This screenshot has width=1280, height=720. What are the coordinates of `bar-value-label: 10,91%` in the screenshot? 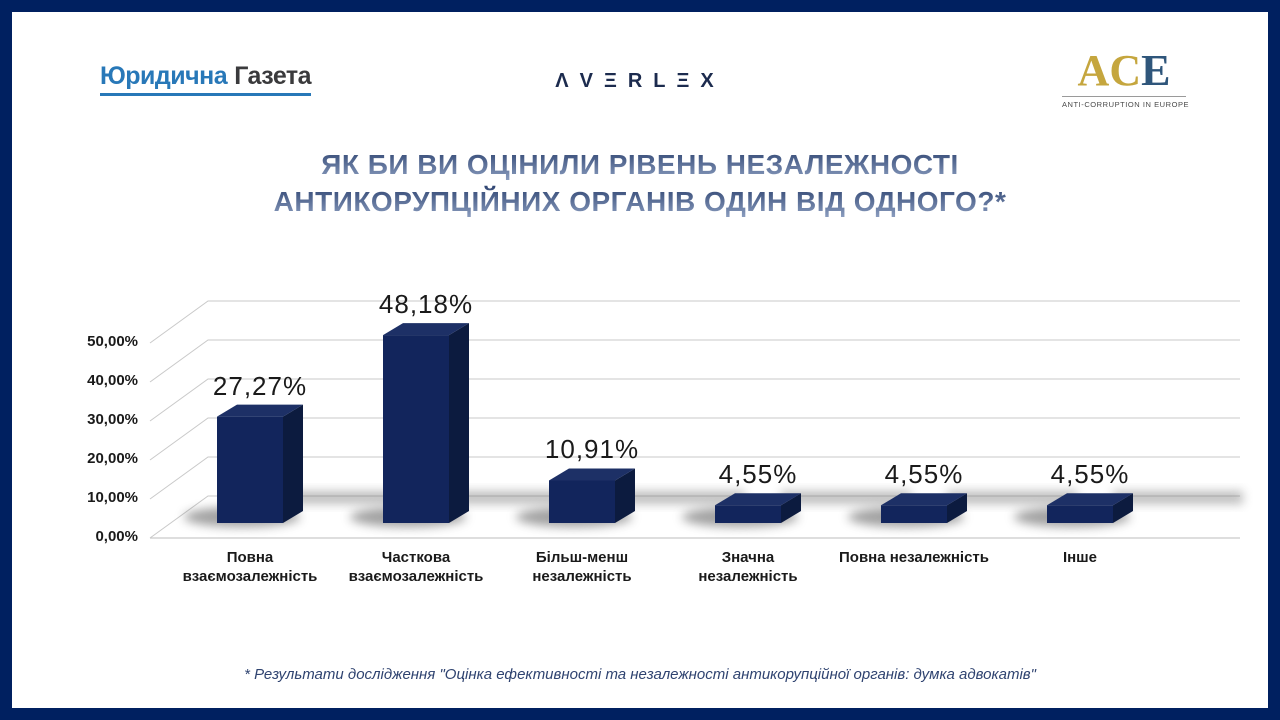 It's located at (592, 449).